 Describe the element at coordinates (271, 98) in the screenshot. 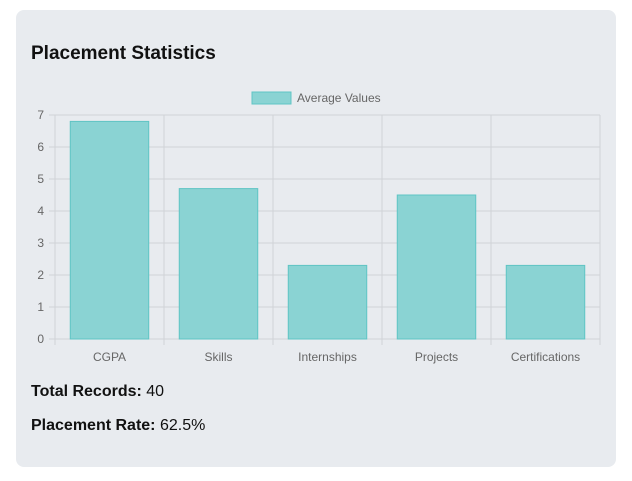

I see `legend-swatch` at that location.